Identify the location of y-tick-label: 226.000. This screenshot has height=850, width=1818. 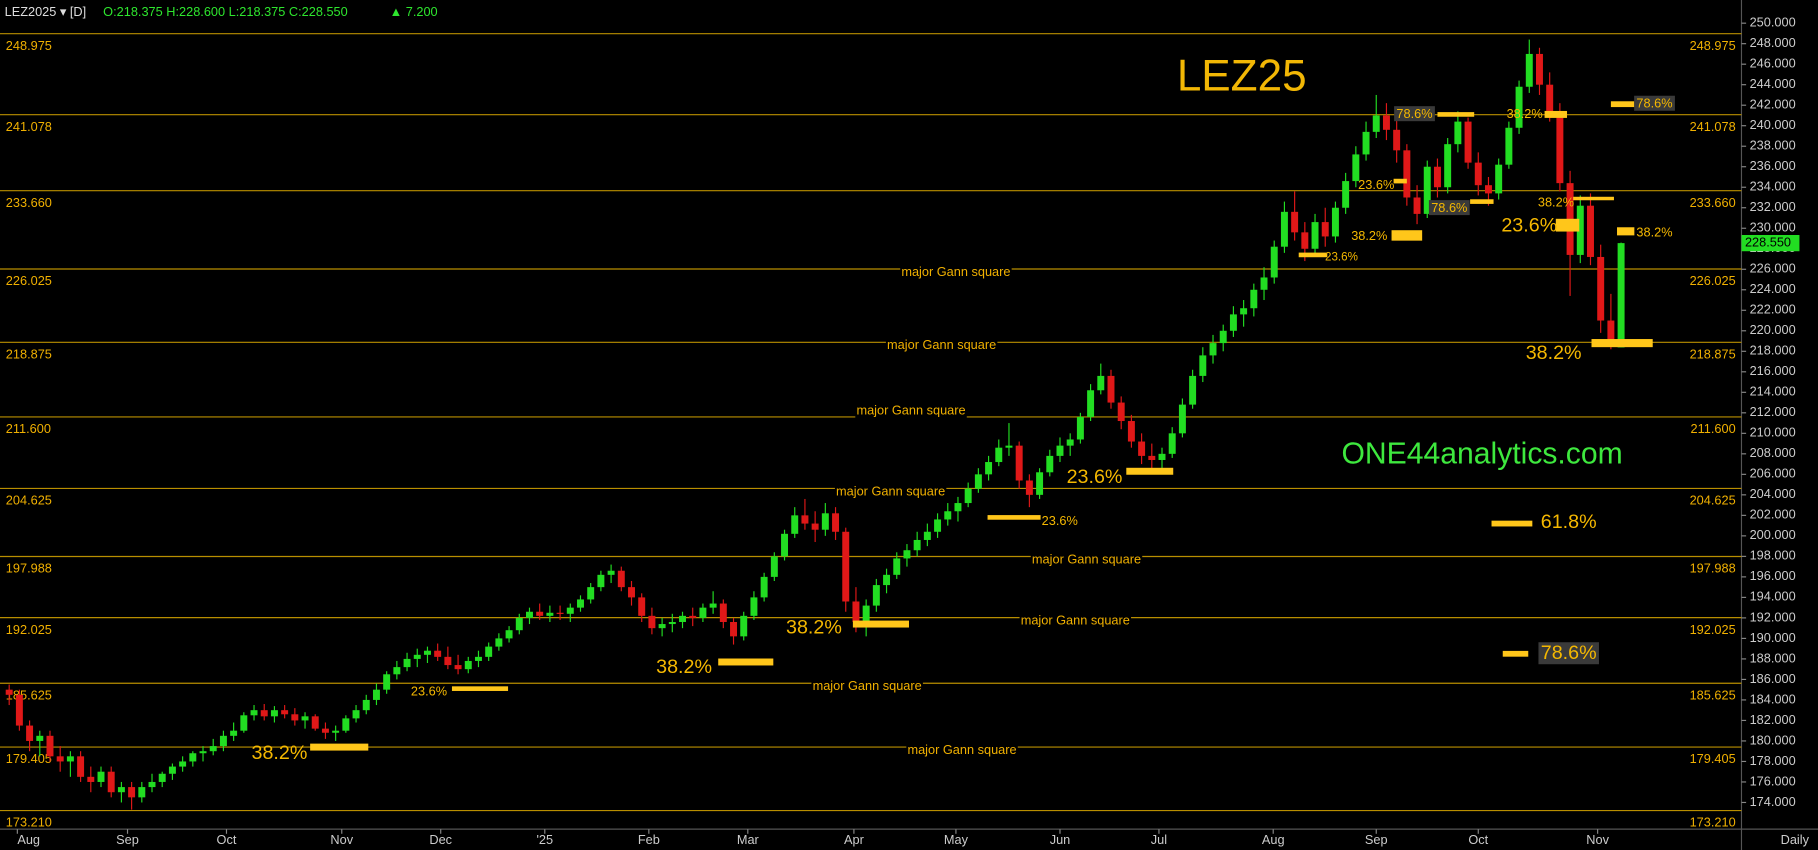
(1773, 268).